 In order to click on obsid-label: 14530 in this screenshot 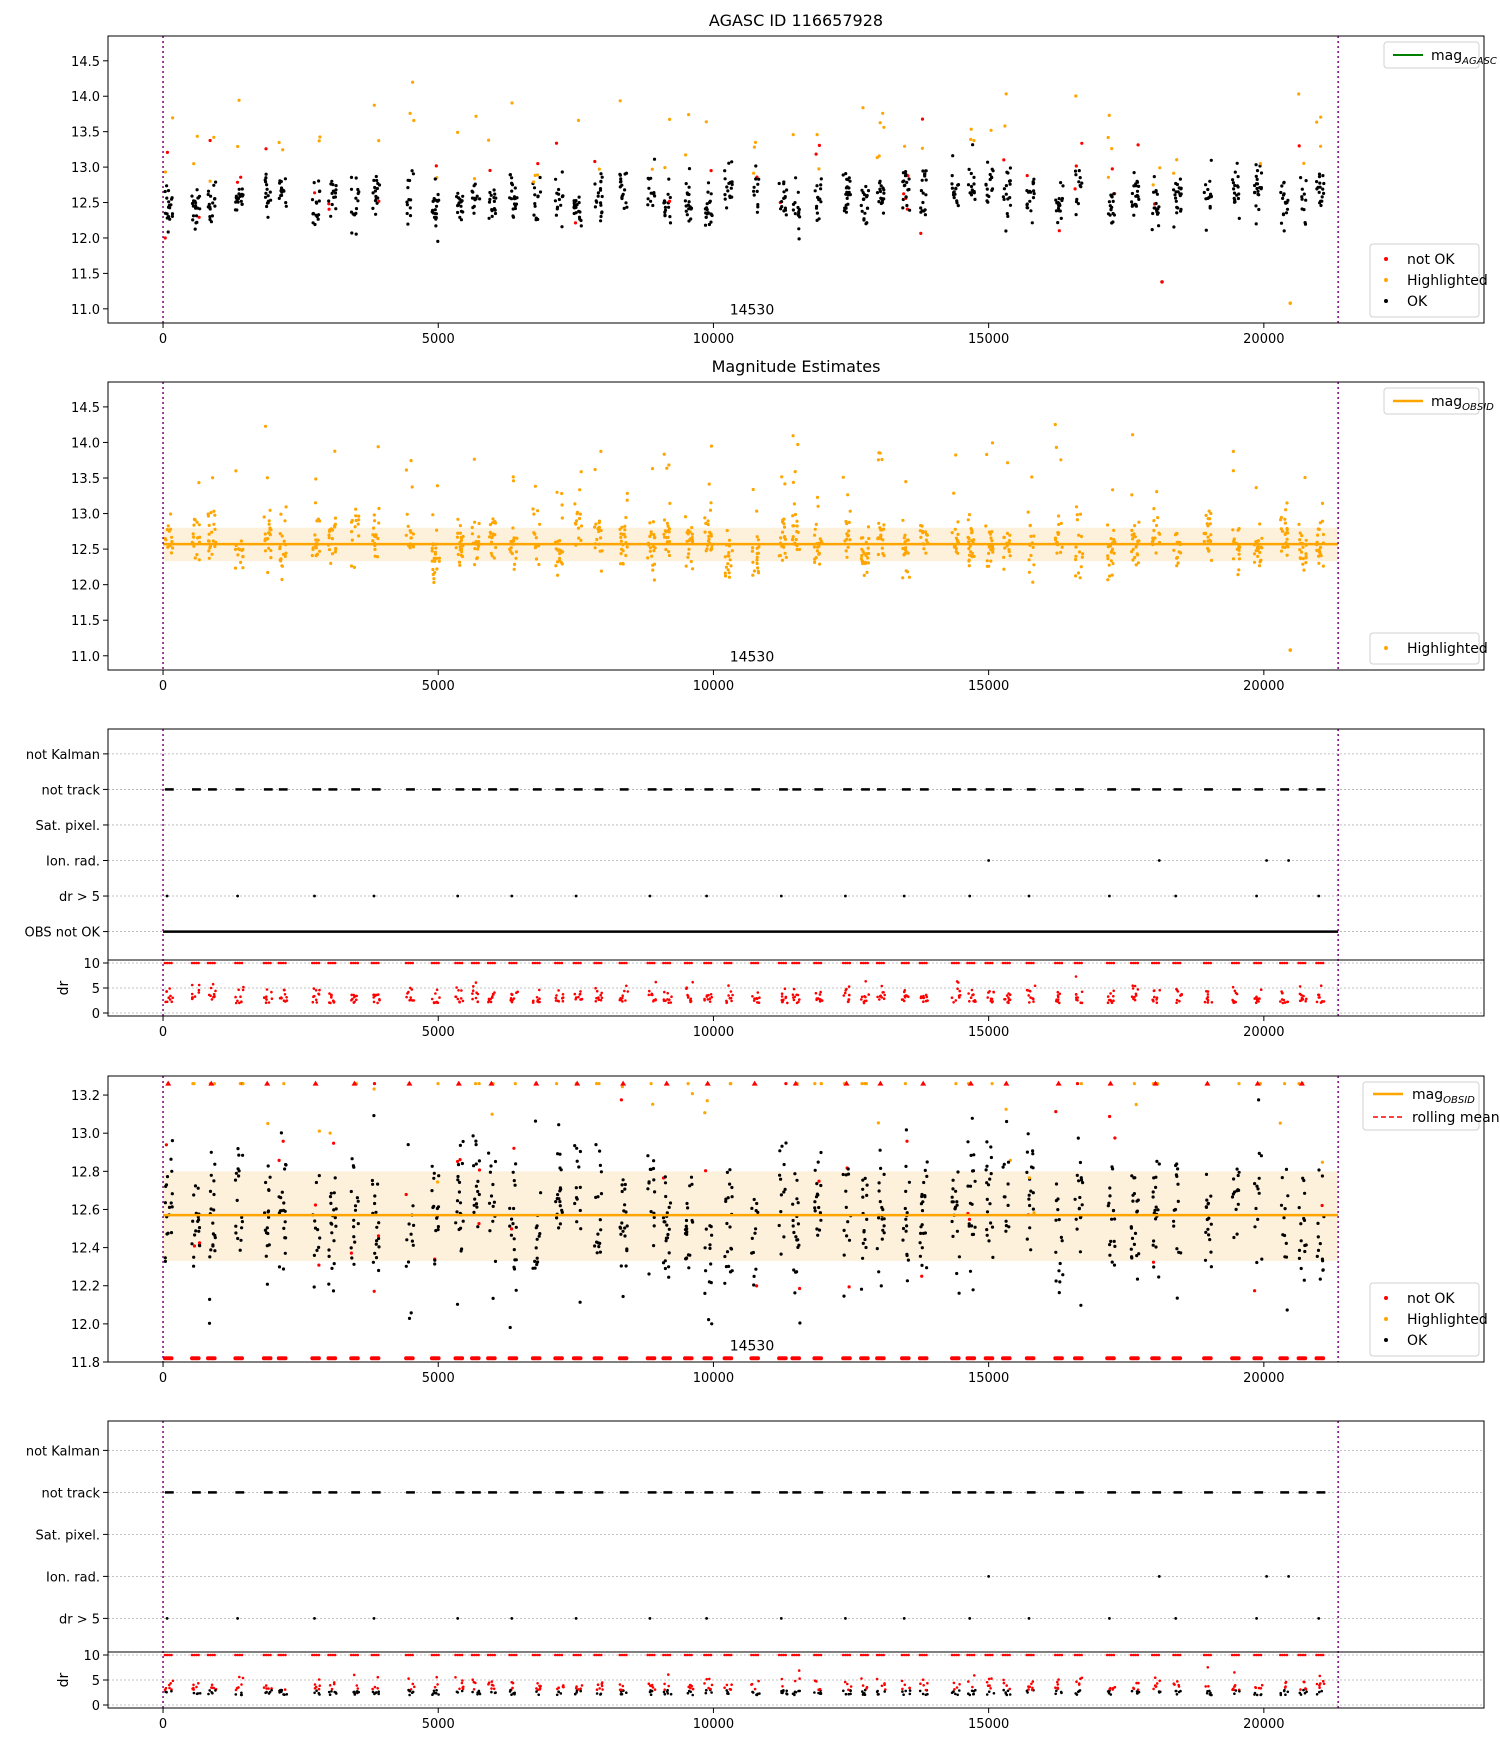, I will do `click(752, 657)`.